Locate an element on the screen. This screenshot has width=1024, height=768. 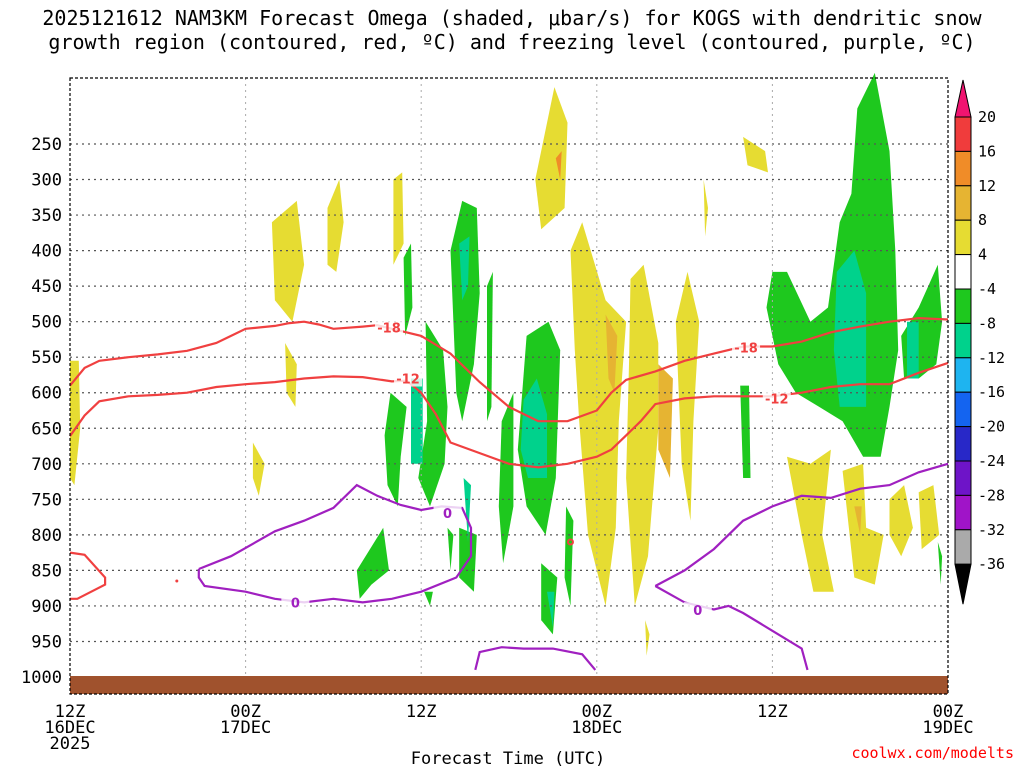
y-tick-label-750: 750 is located at coordinates (46, 500).